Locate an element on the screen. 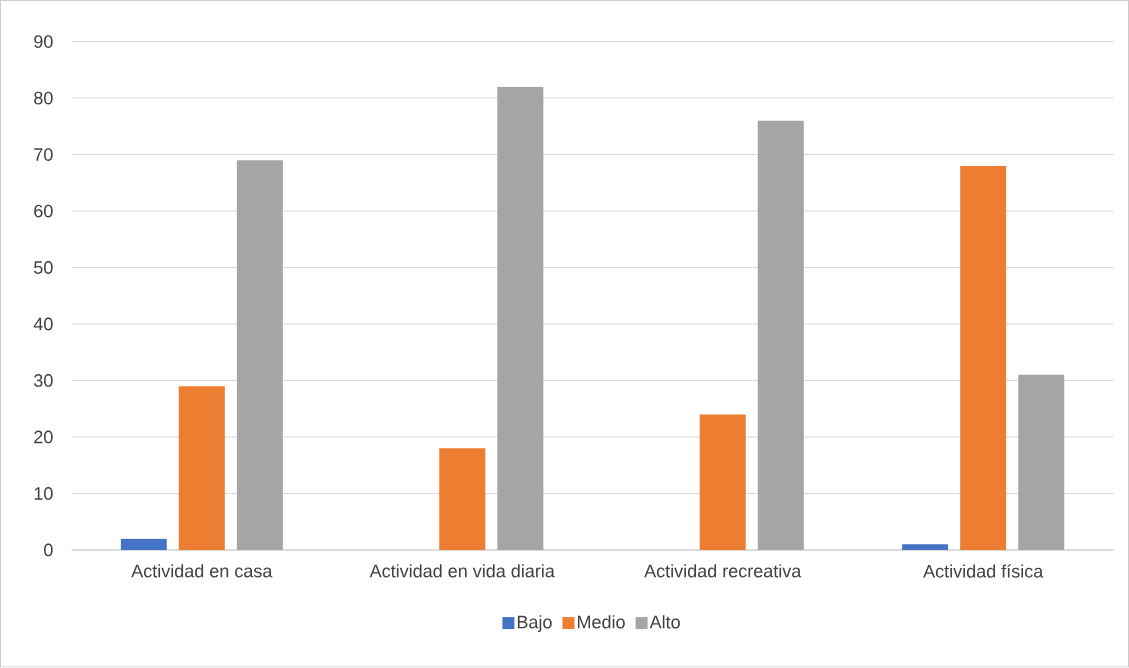 This screenshot has width=1129, height=668. x-tick-label: Actividad en casa is located at coordinates (202, 571).